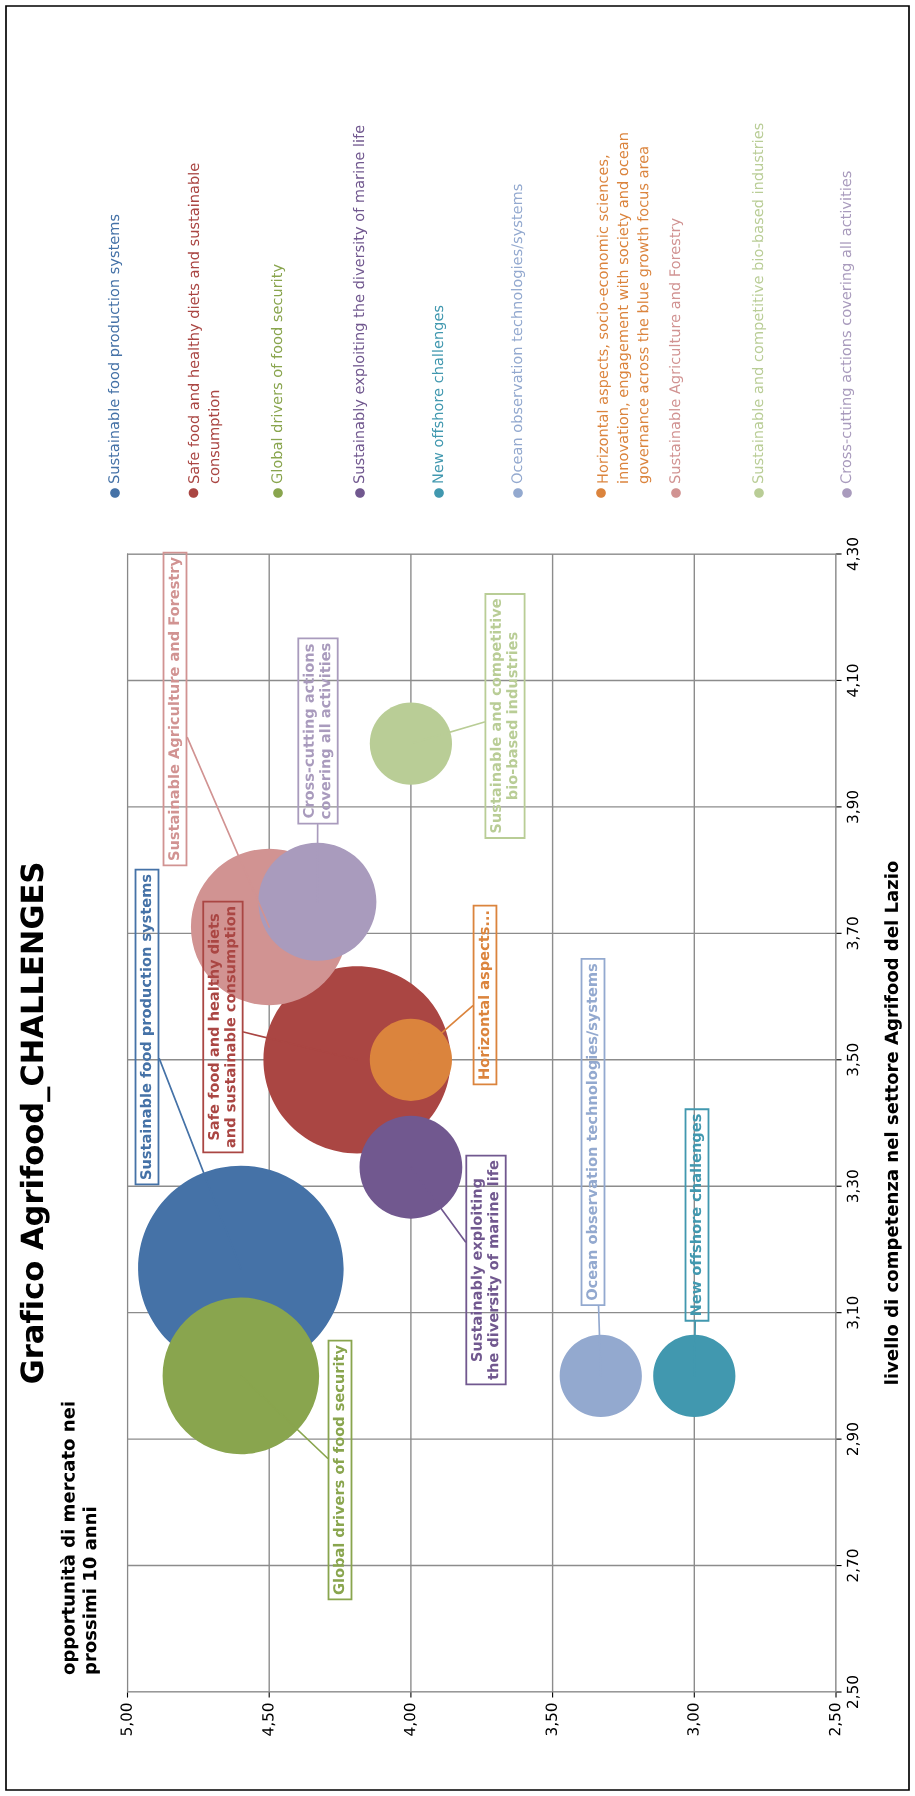  Describe the element at coordinates (205, 323) in the screenshot. I see `text: Safe food and healthy diets and sustainable consumption` at that location.